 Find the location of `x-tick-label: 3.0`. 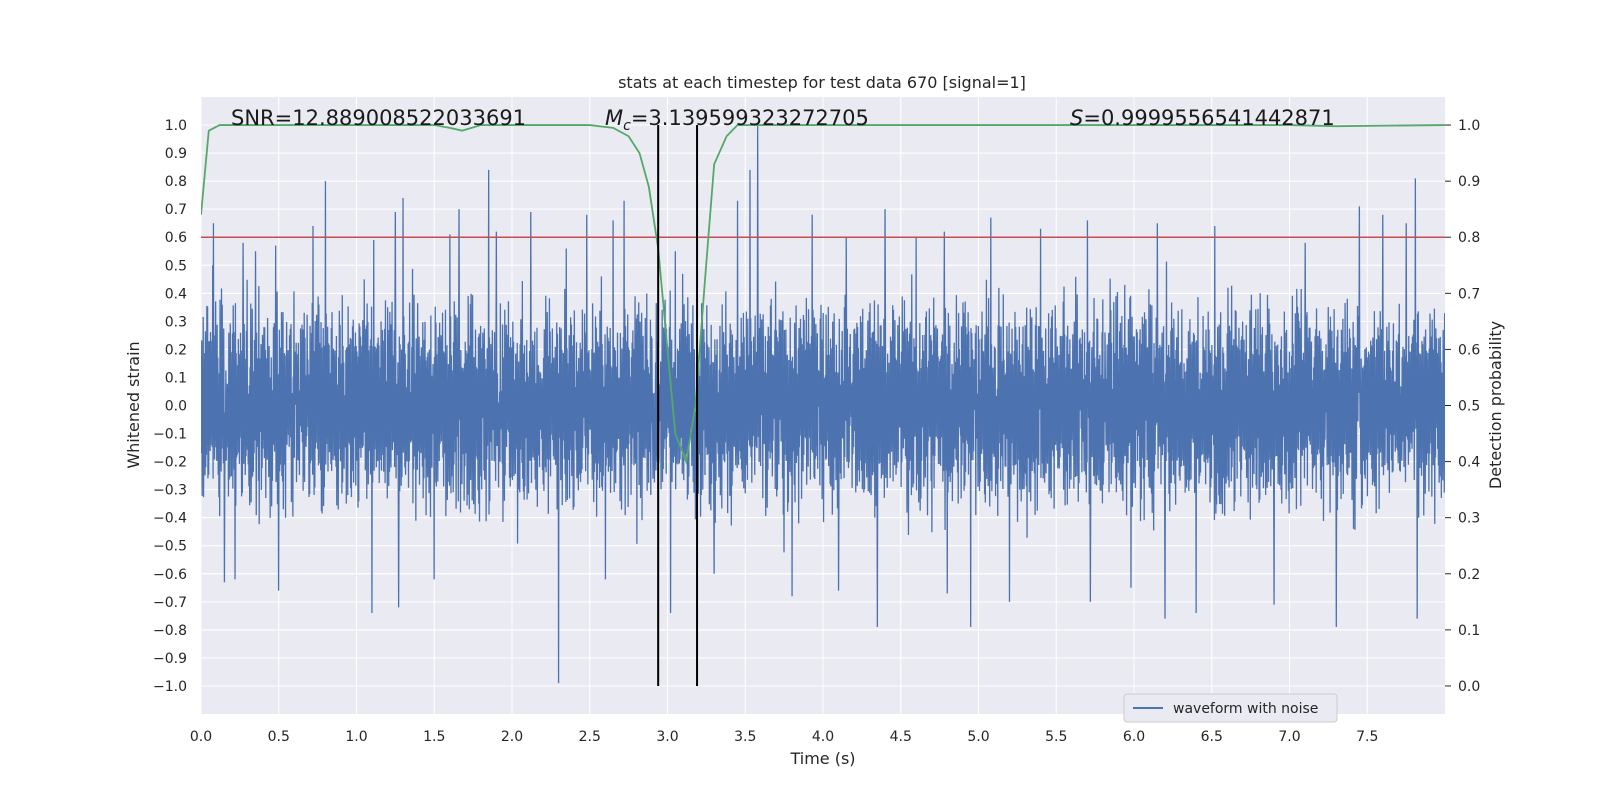

x-tick-label: 3.0 is located at coordinates (667, 737).